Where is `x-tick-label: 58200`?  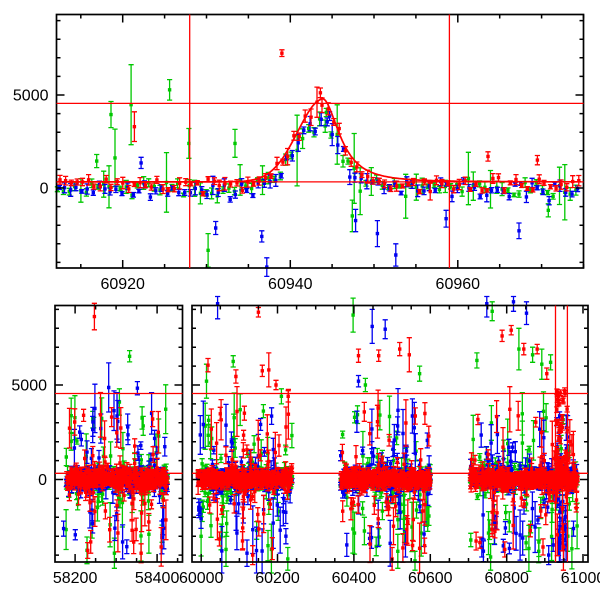
x-tick-label: 58200 is located at coordinates (75, 578).